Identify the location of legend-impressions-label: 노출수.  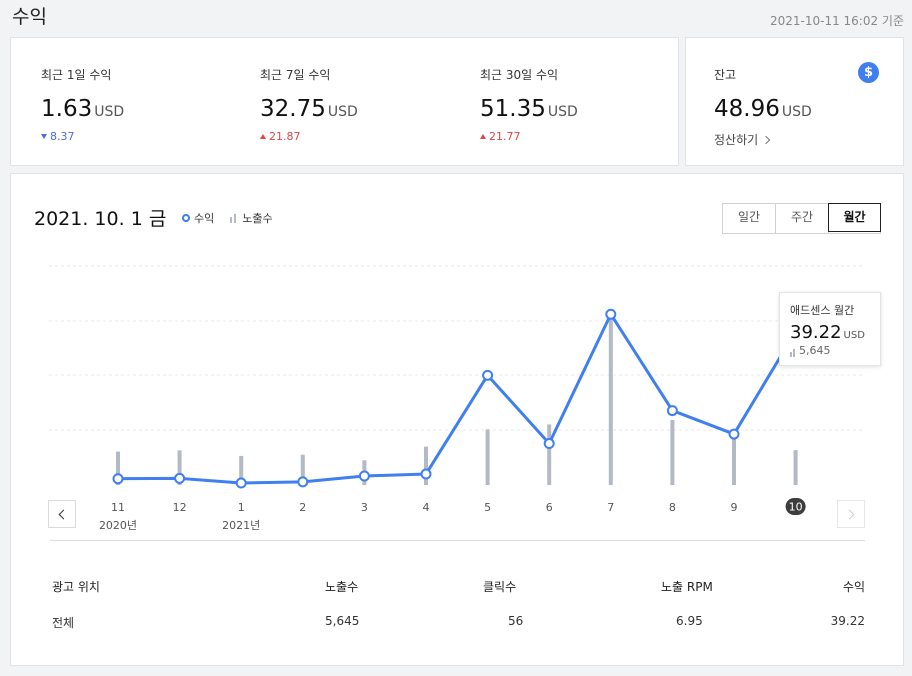
(257, 218).